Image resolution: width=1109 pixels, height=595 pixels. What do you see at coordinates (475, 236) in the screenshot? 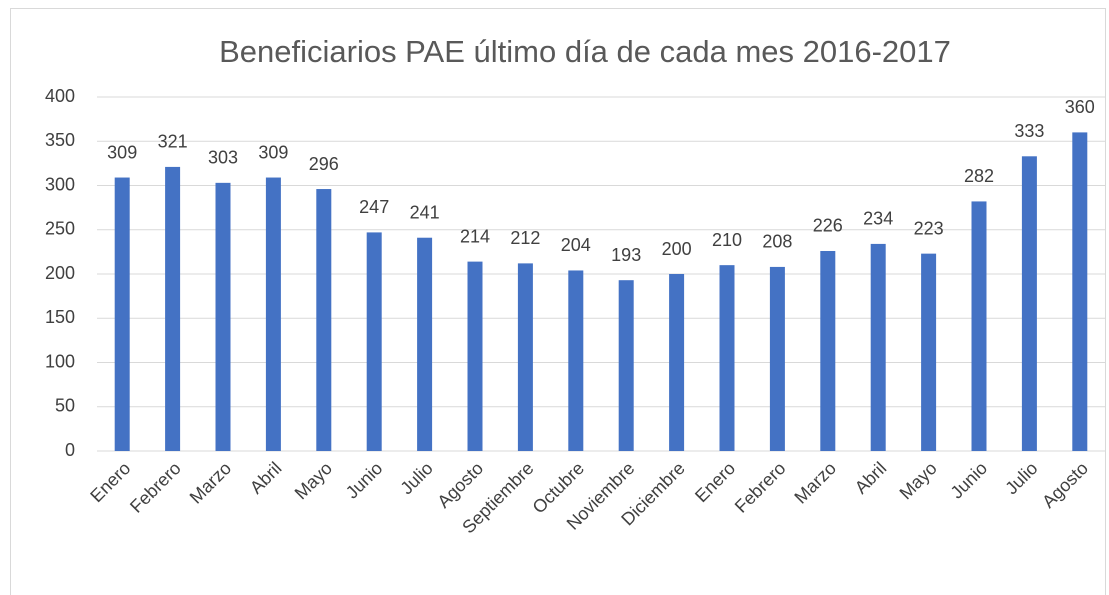
I see `data-label: 214` at bounding box center [475, 236].